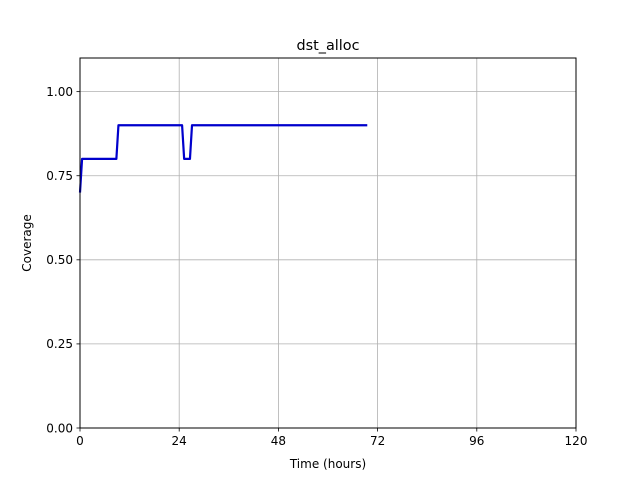  What do you see at coordinates (331, 438) in the screenshot?
I see `x-axis: 0 24 48 72 96 120` at bounding box center [331, 438].